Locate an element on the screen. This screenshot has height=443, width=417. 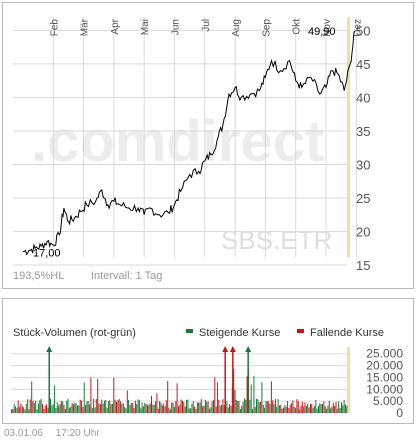
y-tick-label: 30 is located at coordinates (363, 164).